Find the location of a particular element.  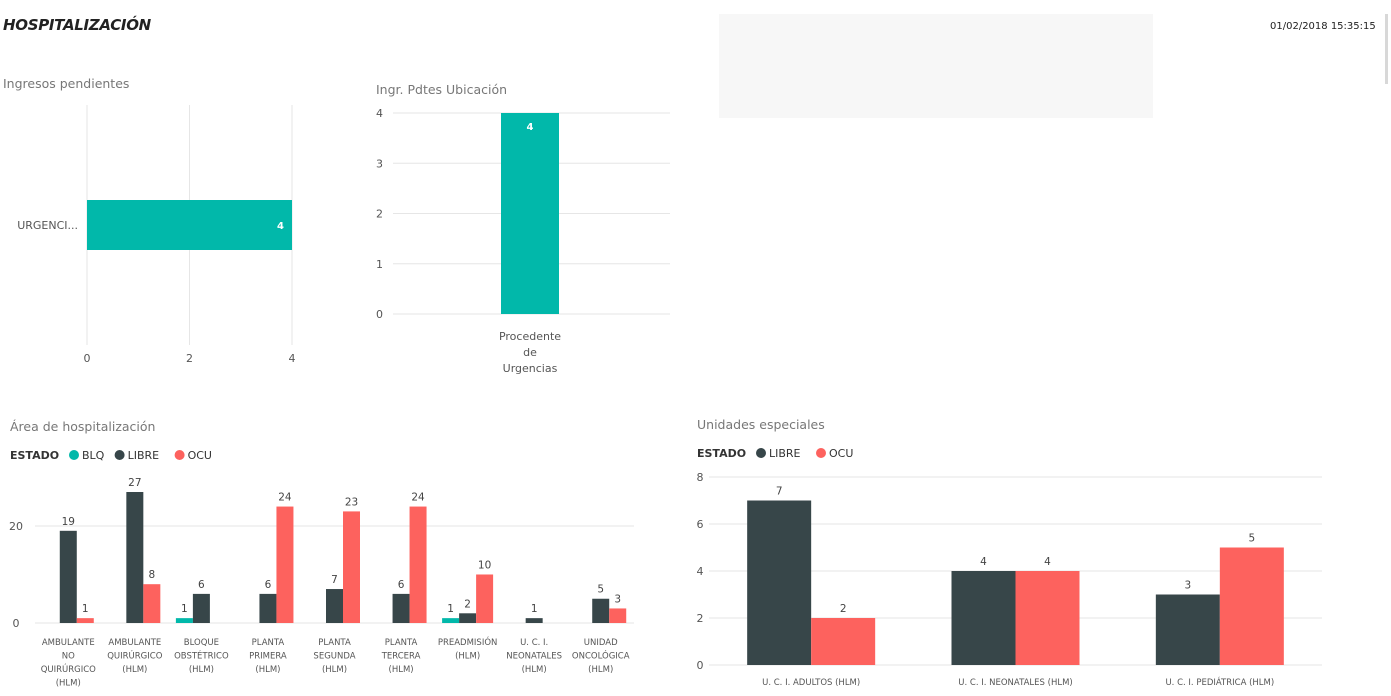

category-label: U. C. I. is located at coordinates (534, 643).